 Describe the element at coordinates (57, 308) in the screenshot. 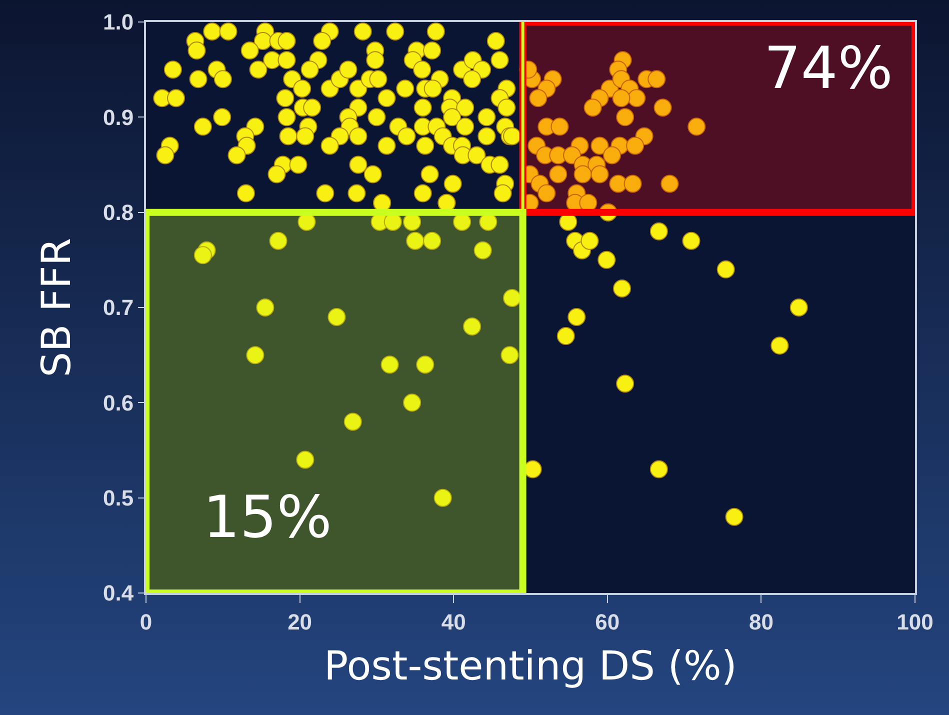

I see `y-axis-title: SB FFR` at that location.